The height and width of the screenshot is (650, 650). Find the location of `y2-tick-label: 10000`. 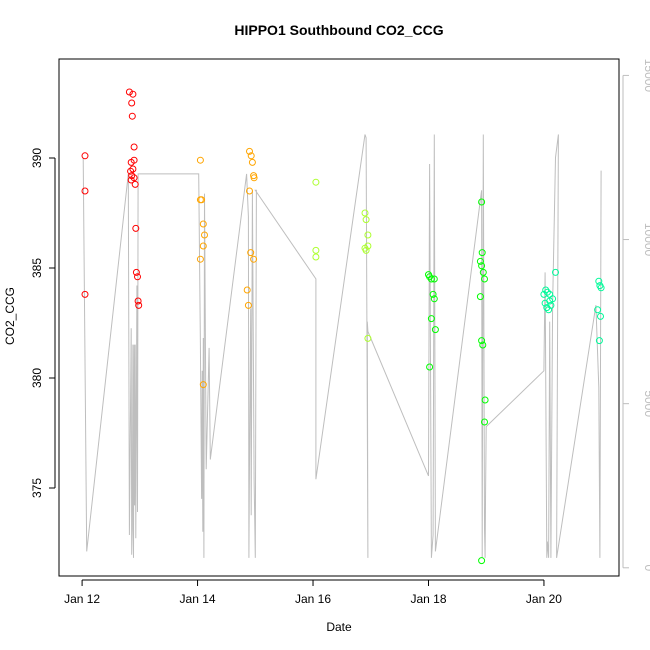

y2-tick-label: 10000 is located at coordinates (646, 240).